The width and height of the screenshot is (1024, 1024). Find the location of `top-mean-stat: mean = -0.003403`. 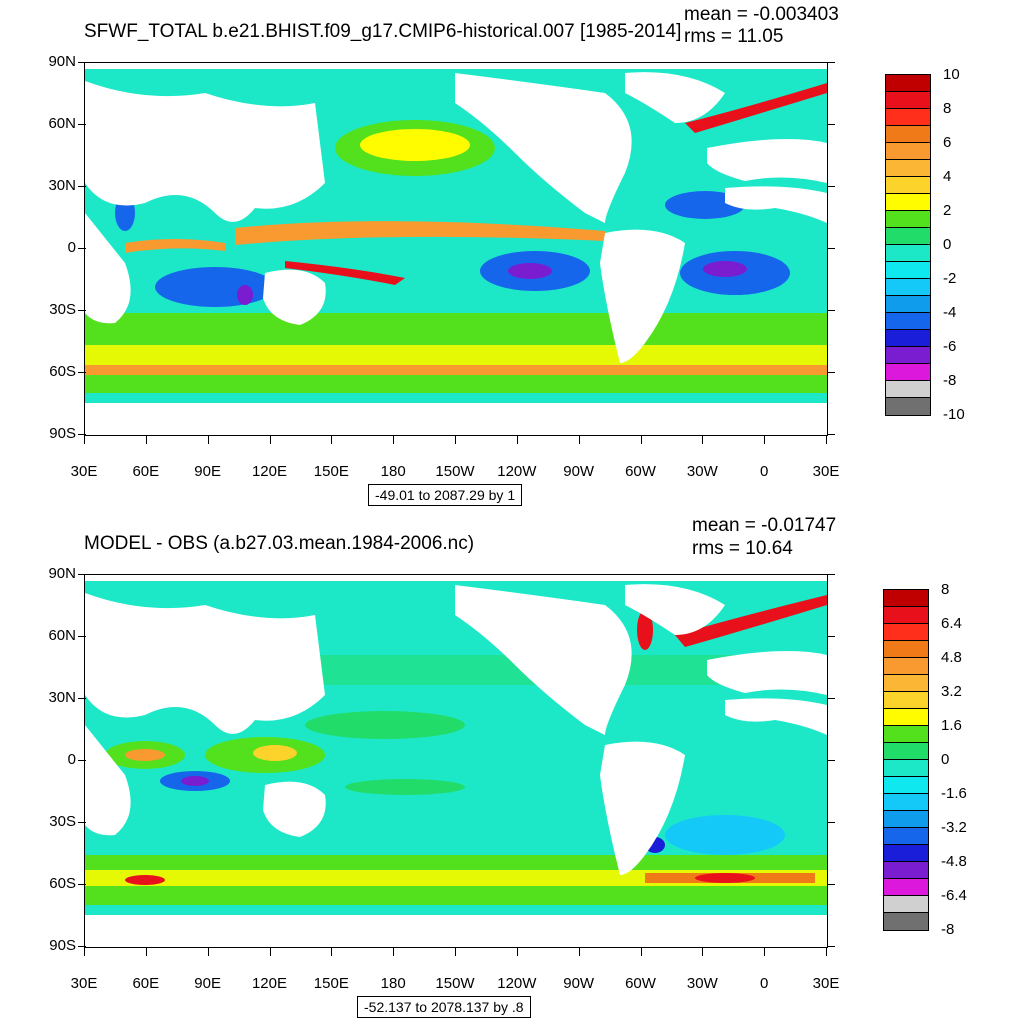

top-mean-stat: mean = -0.003403 is located at coordinates (761, 14).